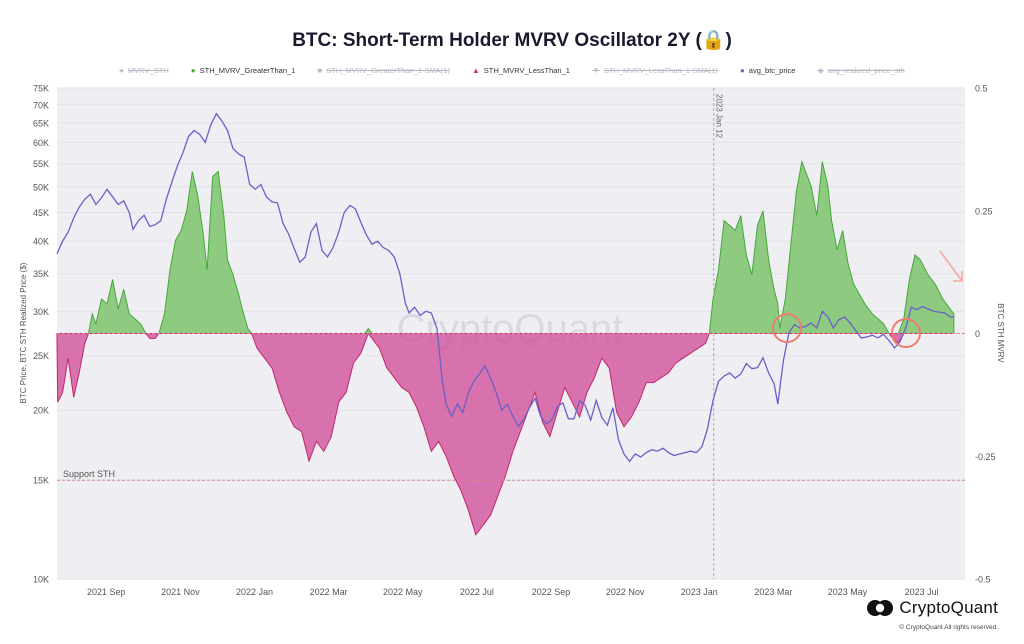 The width and height of the screenshot is (1024, 644). What do you see at coordinates (981, 89) in the screenshot?
I see `right-tick-label: 0.5` at bounding box center [981, 89].